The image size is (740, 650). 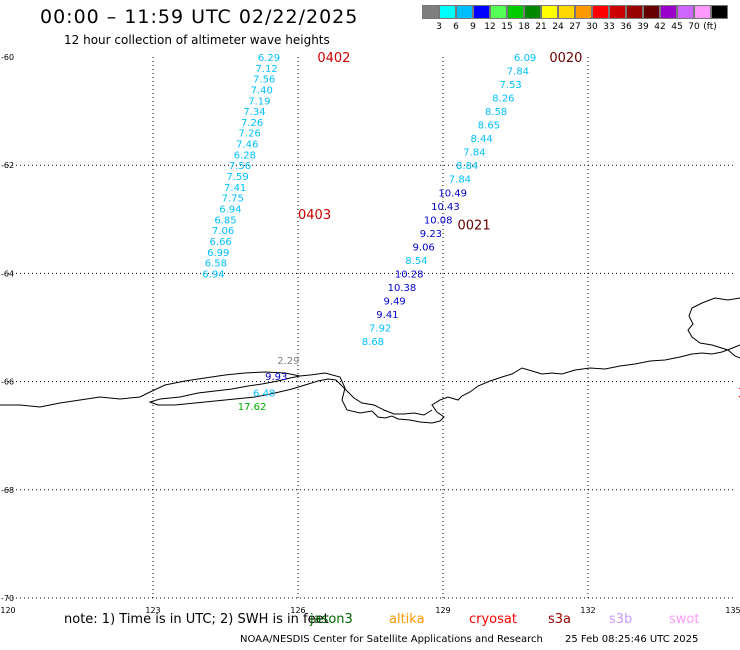 I want to click on legend-label: 42, so click(x=660, y=27).